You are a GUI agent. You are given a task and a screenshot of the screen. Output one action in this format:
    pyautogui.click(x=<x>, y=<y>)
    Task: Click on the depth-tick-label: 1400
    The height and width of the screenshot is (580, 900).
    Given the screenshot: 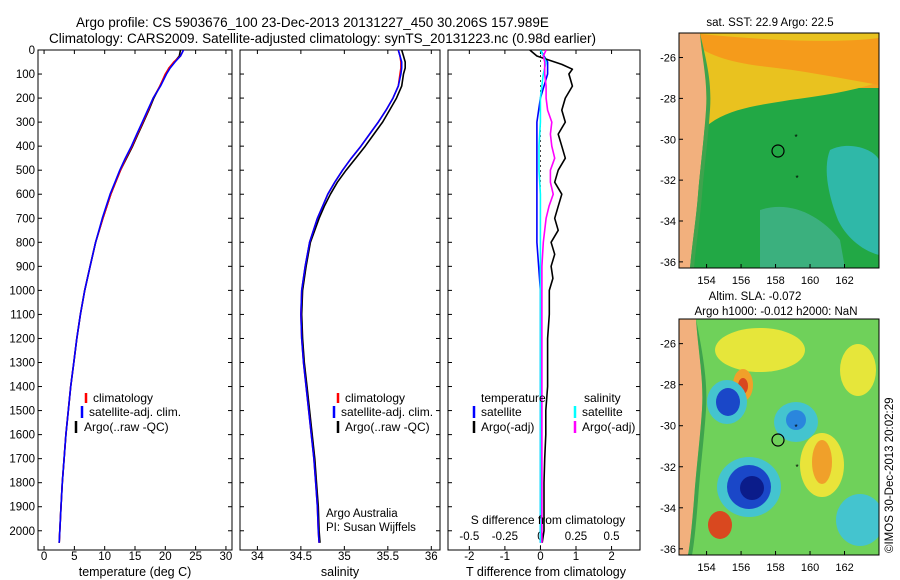 What is the action you would take?
    pyautogui.click(x=22, y=388)
    